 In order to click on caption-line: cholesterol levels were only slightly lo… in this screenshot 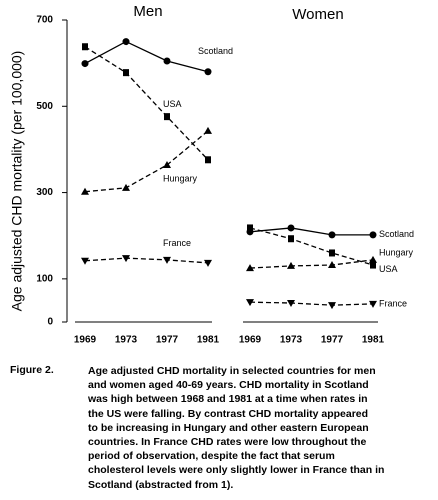, I will do `click(236, 470)`.